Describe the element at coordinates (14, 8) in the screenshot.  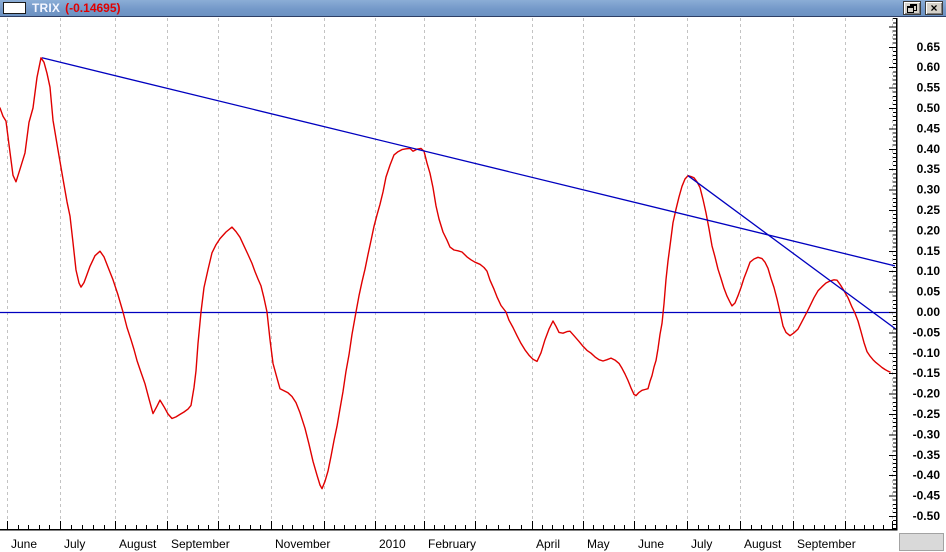
I see `indicator-color-swatch` at that location.